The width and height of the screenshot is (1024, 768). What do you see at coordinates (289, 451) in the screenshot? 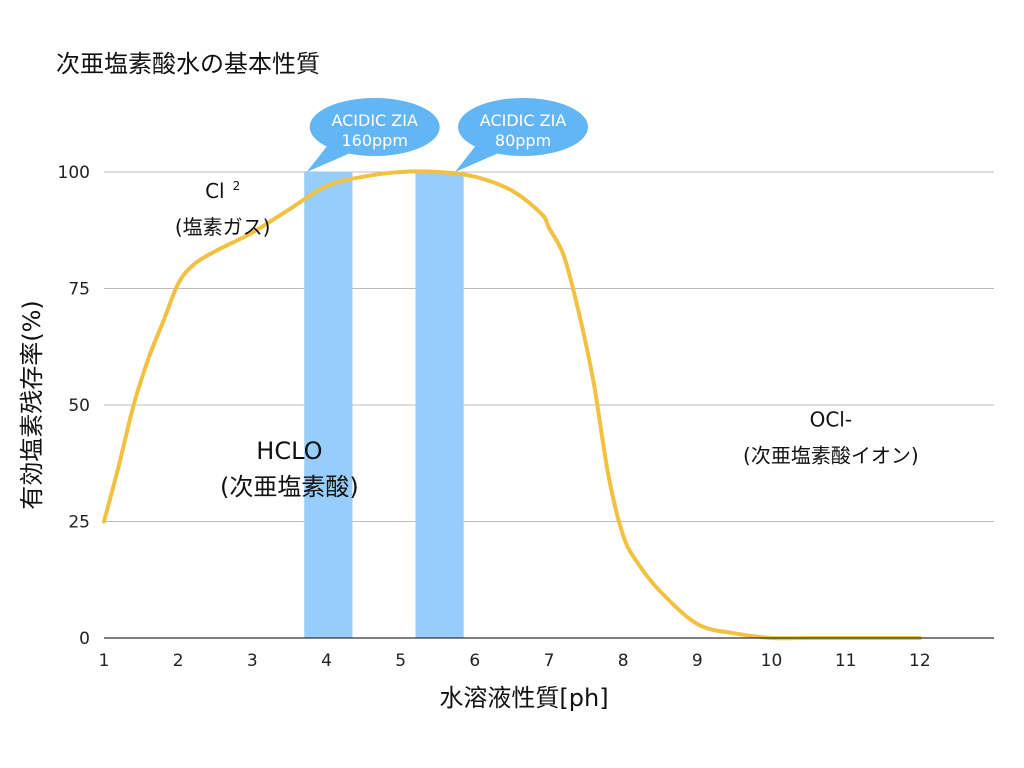
I see `annotation-title: HCLO` at bounding box center [289, 451].